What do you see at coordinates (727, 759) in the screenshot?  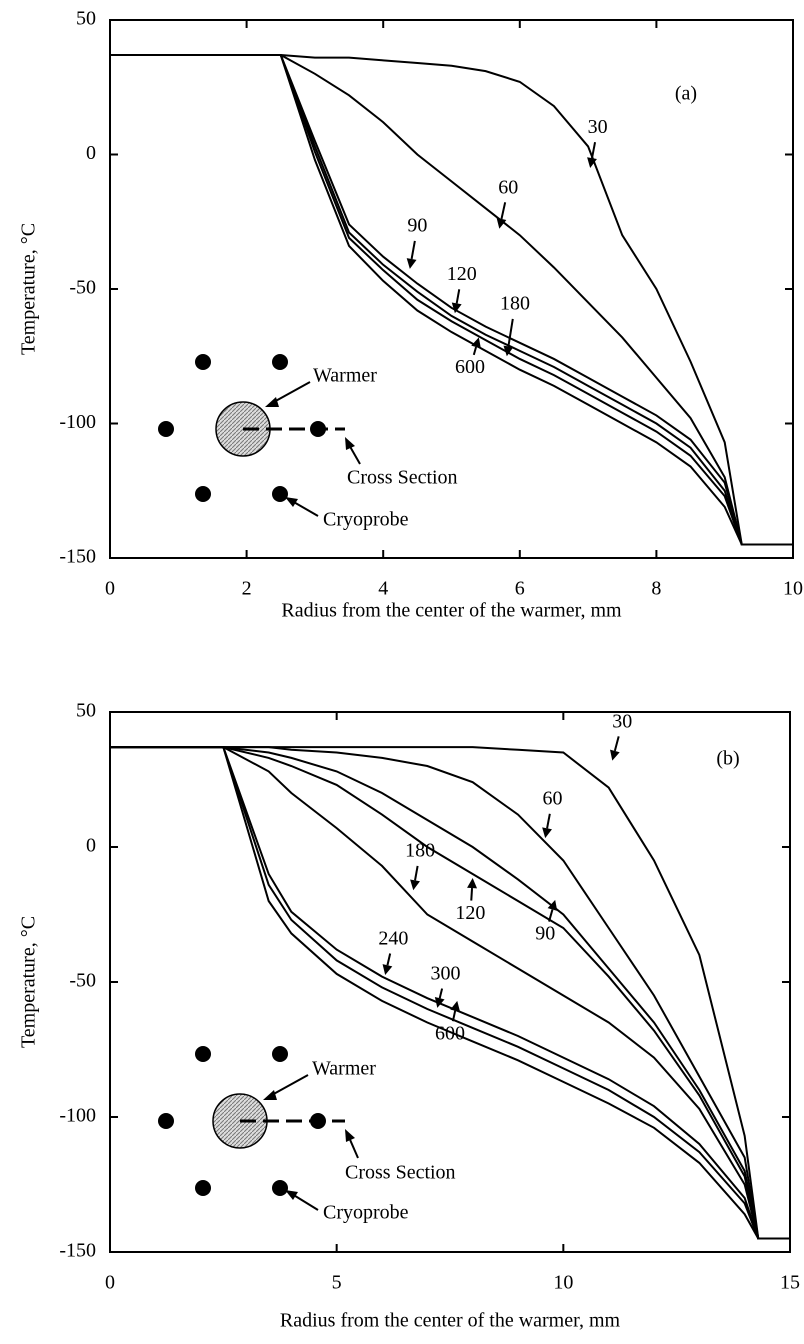 I see `panel-label: (b)` at bounding box center [727, 759].